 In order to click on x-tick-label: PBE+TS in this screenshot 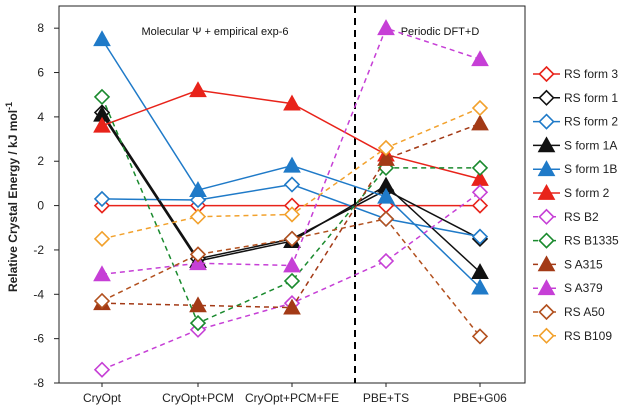, I will do `click(386, 398)`.